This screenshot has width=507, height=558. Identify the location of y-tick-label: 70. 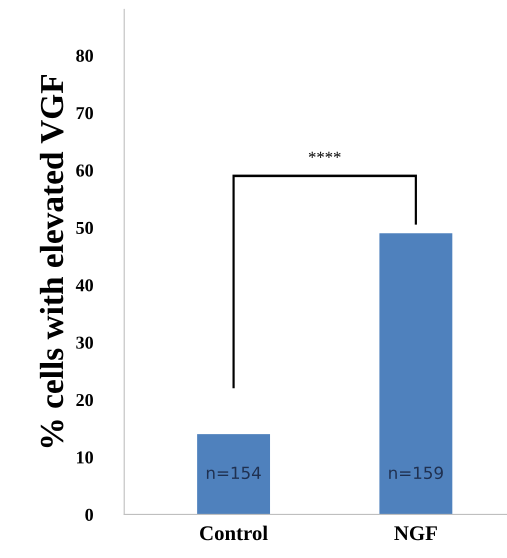
(84, 113).